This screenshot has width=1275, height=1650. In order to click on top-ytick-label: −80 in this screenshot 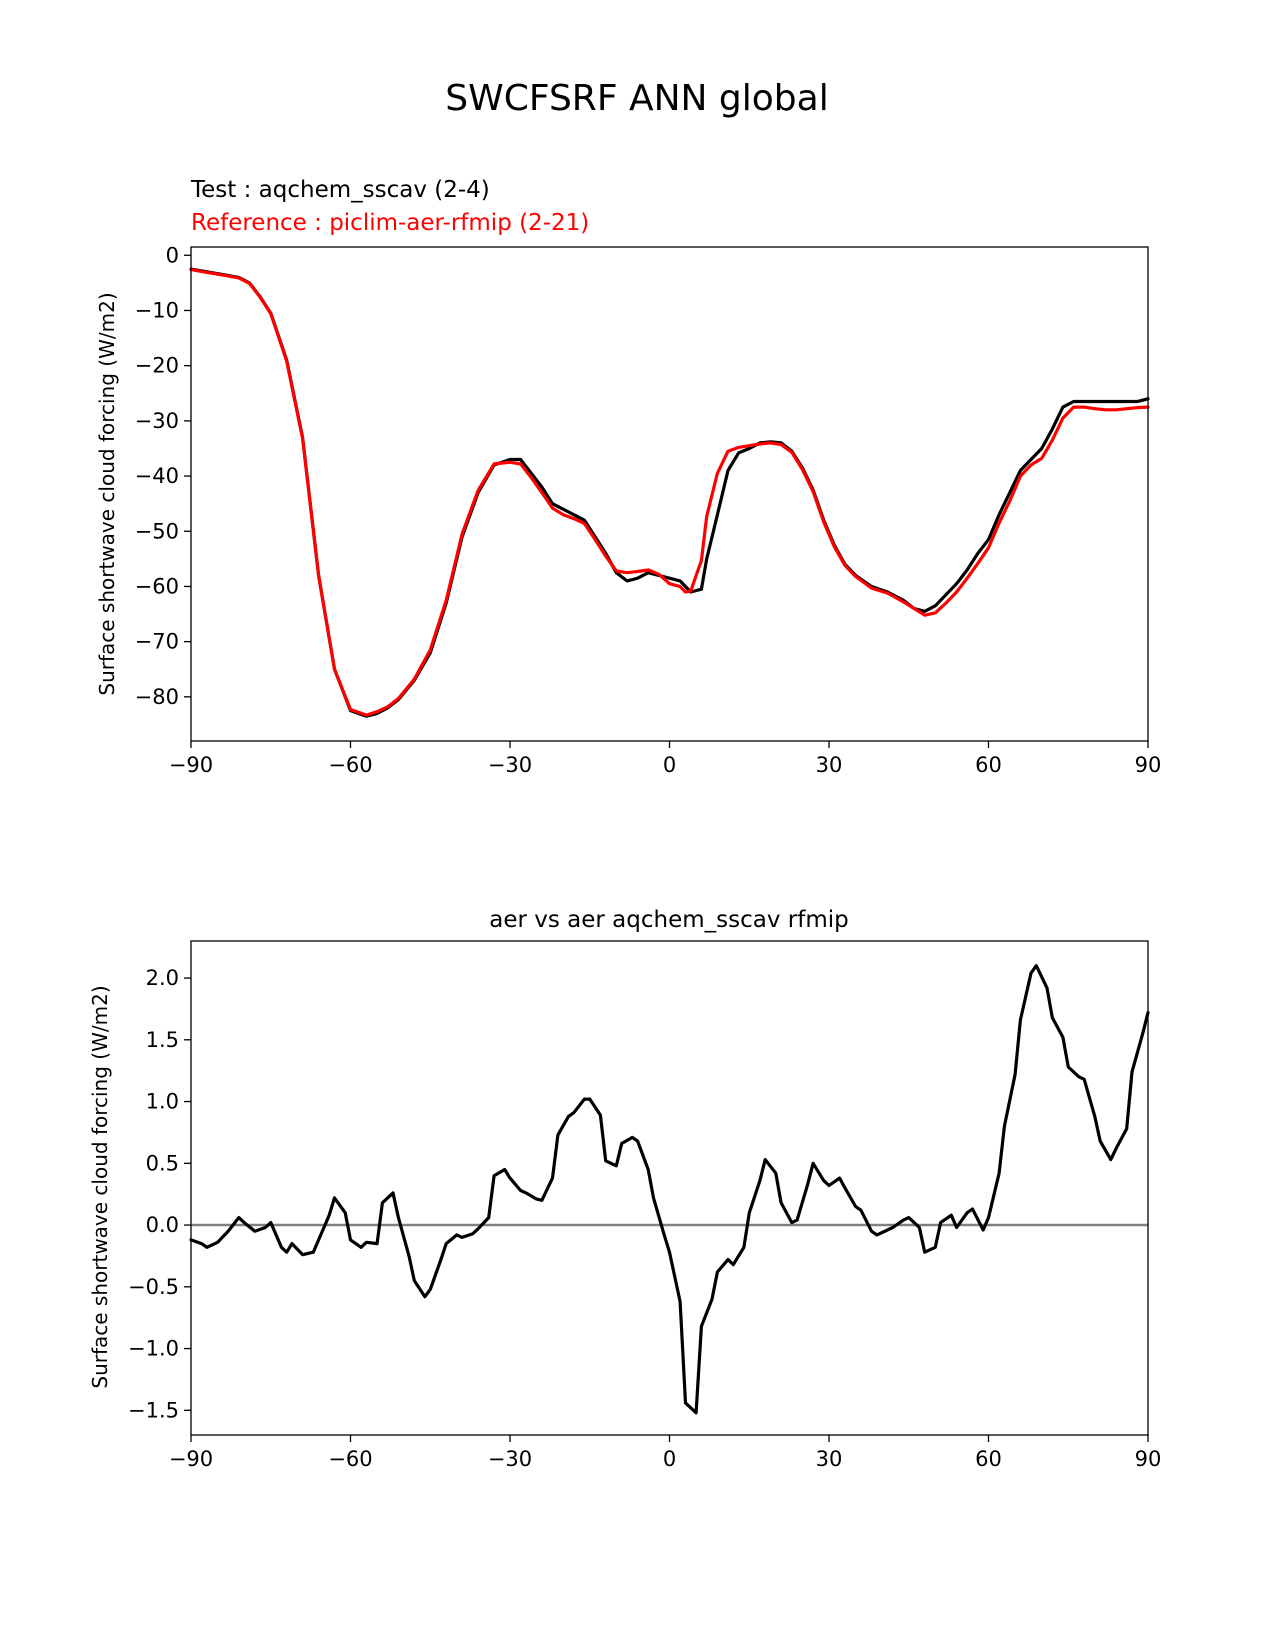, I will do `click(157, 697)`.